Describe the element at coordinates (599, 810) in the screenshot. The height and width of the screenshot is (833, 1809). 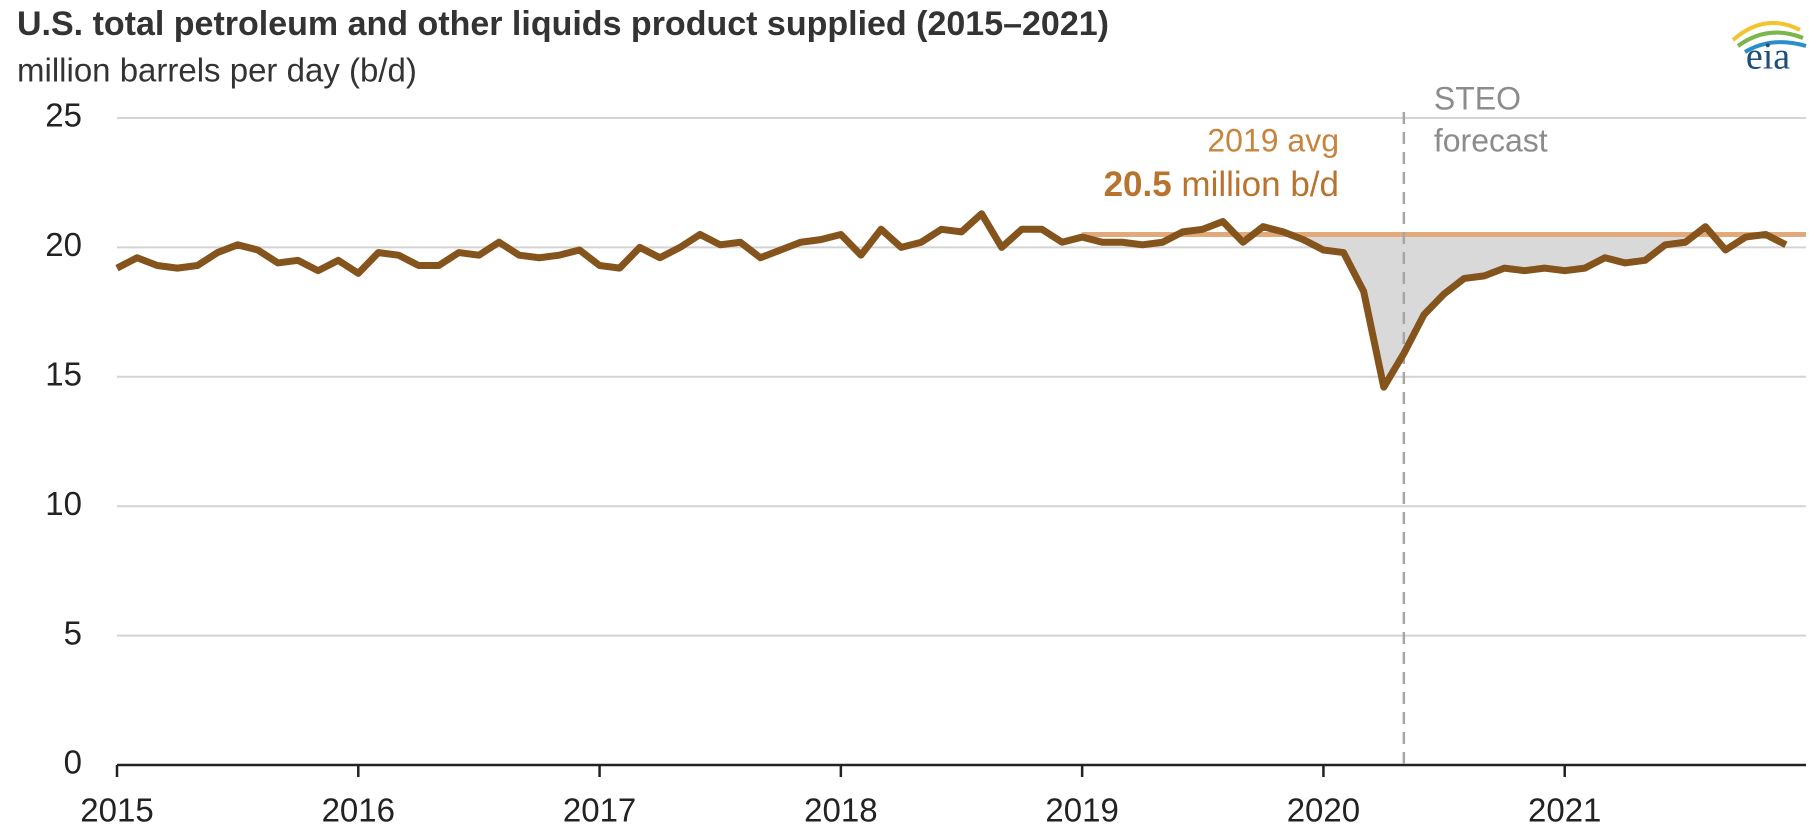
I see `x-tick-label: 2017` at that location.